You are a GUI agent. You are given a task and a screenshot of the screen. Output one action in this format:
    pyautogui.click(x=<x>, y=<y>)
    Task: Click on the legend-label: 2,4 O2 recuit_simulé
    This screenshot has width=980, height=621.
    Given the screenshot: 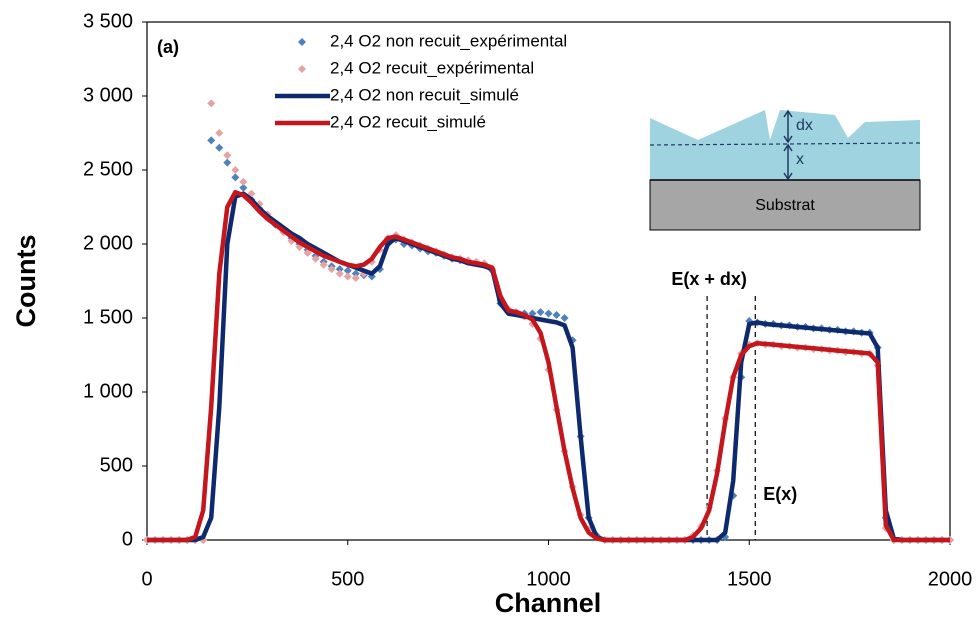 What is the action you would take?
    pyautogui.click(x=408, y=121)
    